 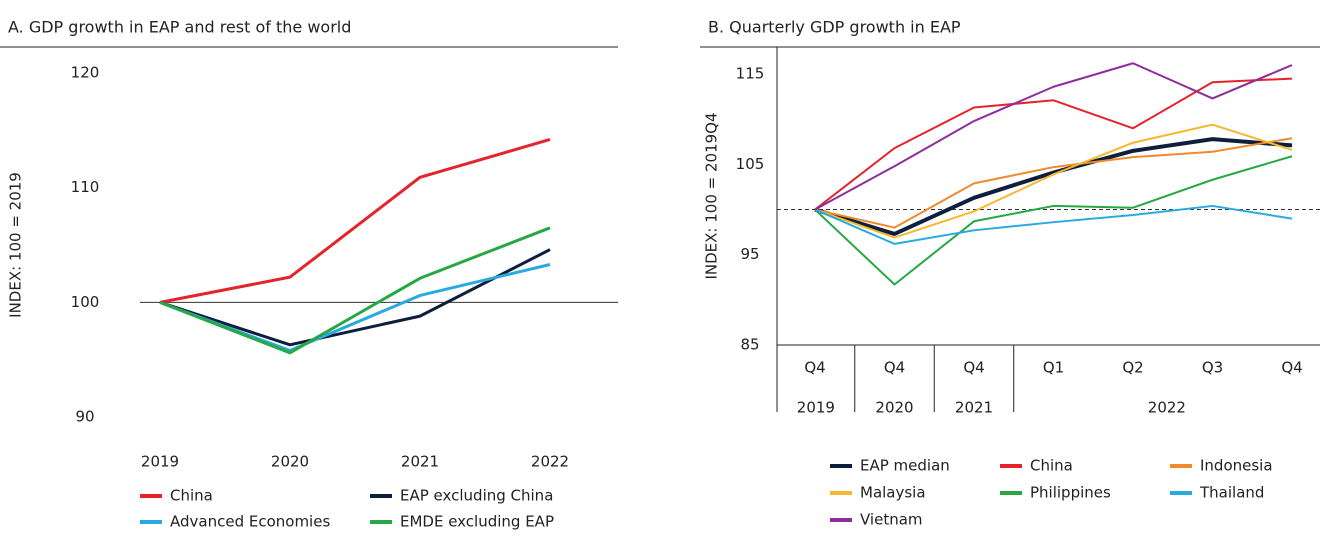 What do you see at coordinates (476, 496) in the screenshot?
I see `legend-label: EAP excluding China` at bounding box center [476, 496].